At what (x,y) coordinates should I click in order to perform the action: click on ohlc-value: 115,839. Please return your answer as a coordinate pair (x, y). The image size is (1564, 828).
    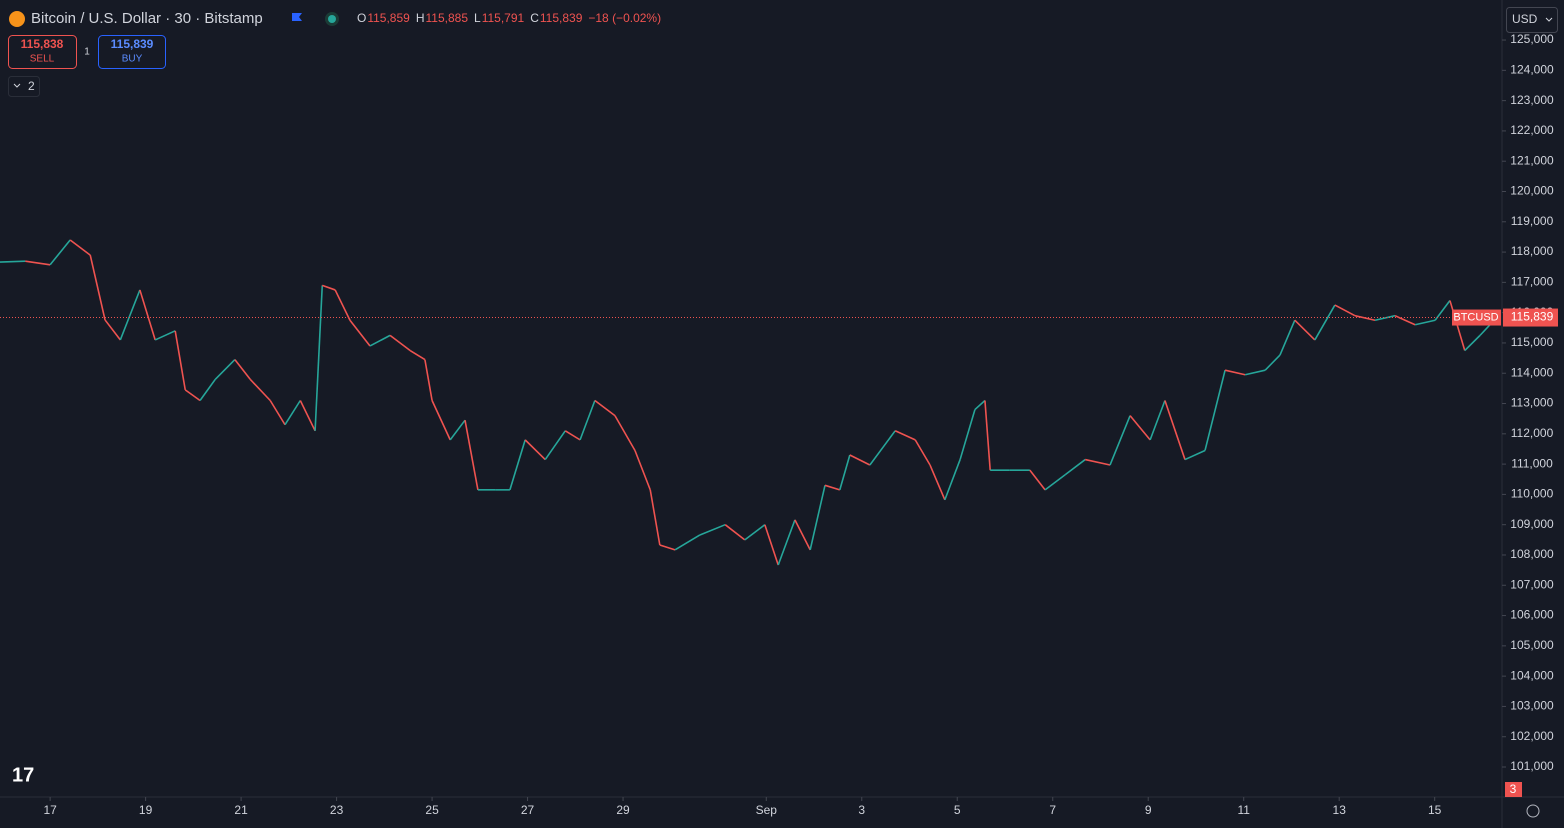
    Looking at the image, I should click on (561, 18).